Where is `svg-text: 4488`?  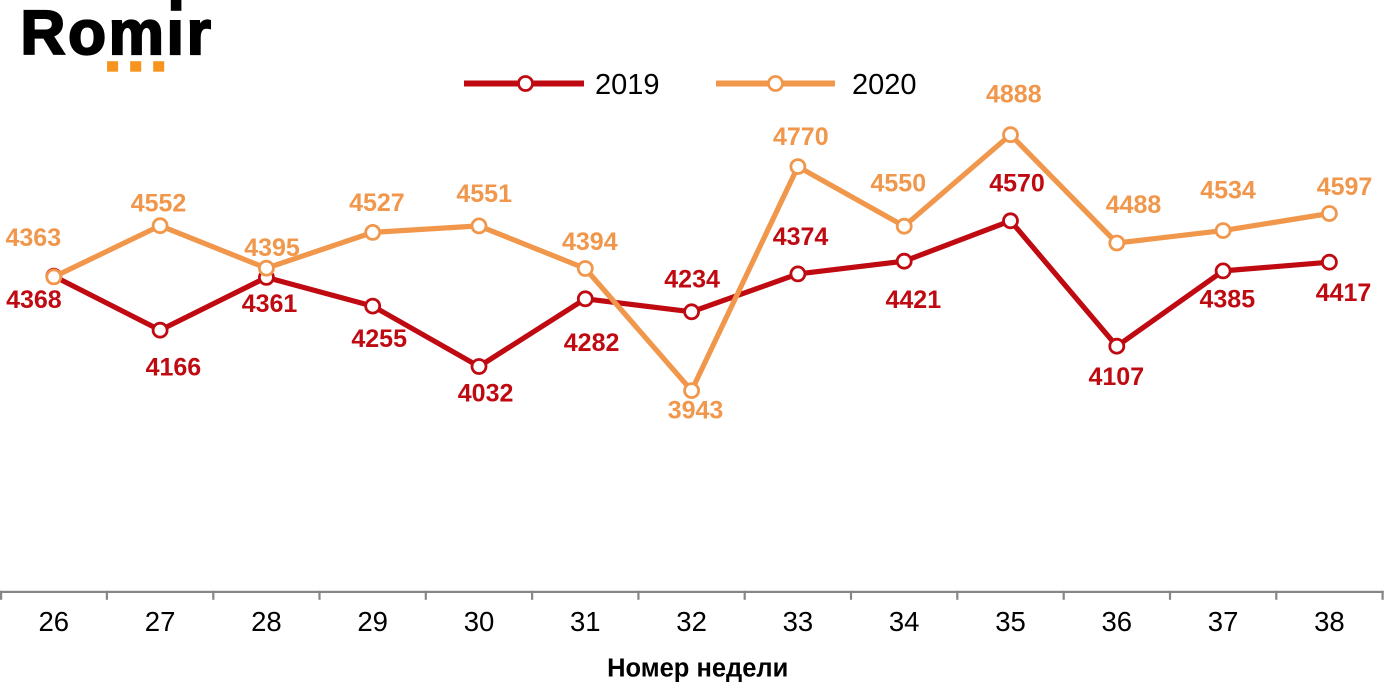
svg-text: 4488 is located at coordinates (1134, 205).